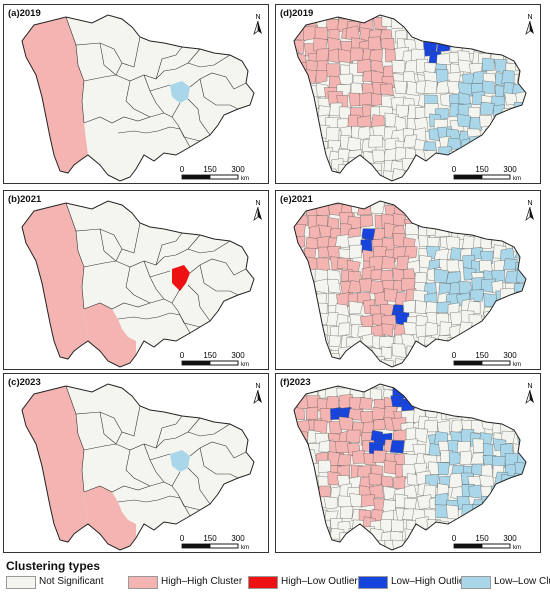 The width and height of the screenshot is (550, 596). Describe the element at coordinates (202, 581) in the screenshot. I see `legend-label: High–High Cluster` at that location.